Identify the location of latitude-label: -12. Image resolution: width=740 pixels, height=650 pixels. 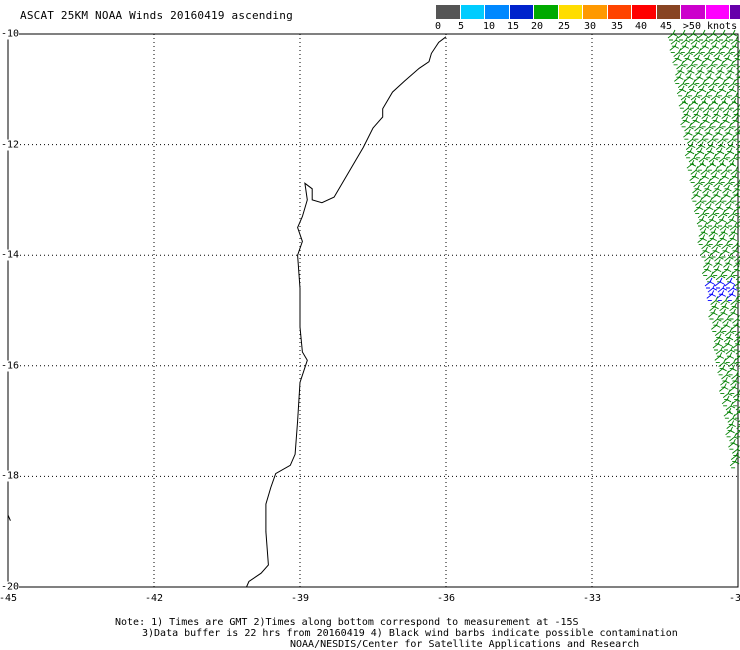
(10, 145).